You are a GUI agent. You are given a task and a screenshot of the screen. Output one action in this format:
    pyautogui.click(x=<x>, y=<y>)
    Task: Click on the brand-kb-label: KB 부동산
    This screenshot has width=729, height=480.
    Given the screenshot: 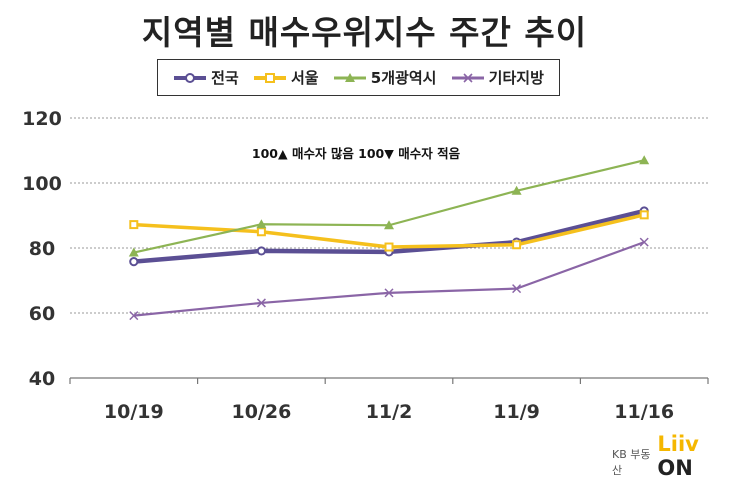 What is the action you would take?
    pyautogui.click(x=631, y=462)
    